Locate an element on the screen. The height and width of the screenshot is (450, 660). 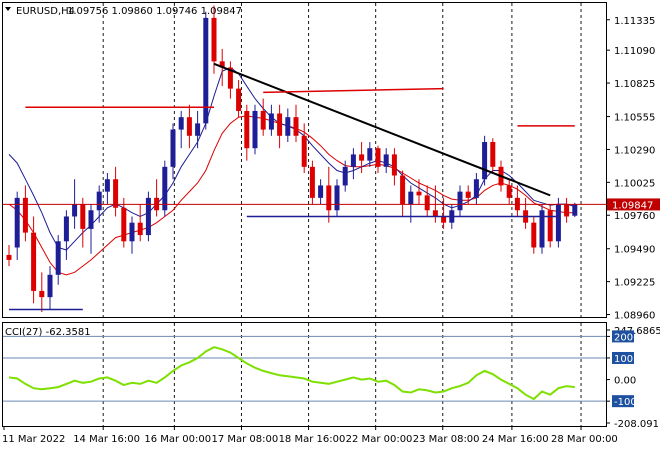
price-tick-label: 1.10025 is located at coordinates (634, 183).